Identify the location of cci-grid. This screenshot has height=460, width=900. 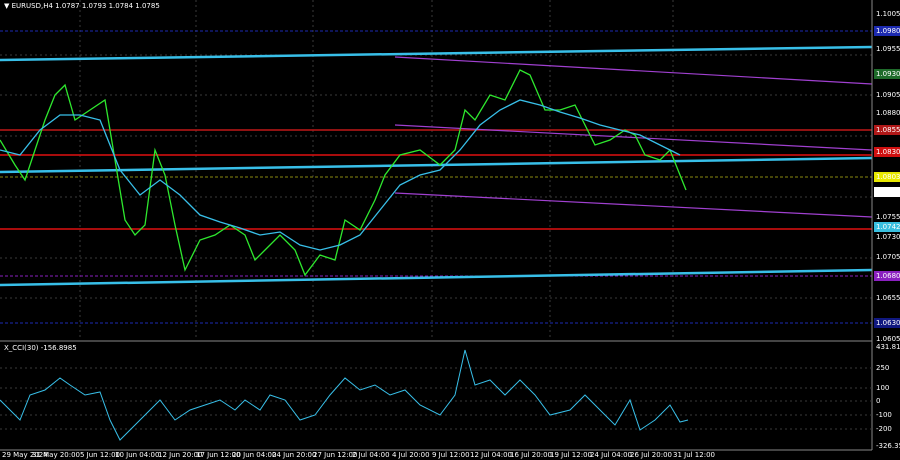
(436, 398).